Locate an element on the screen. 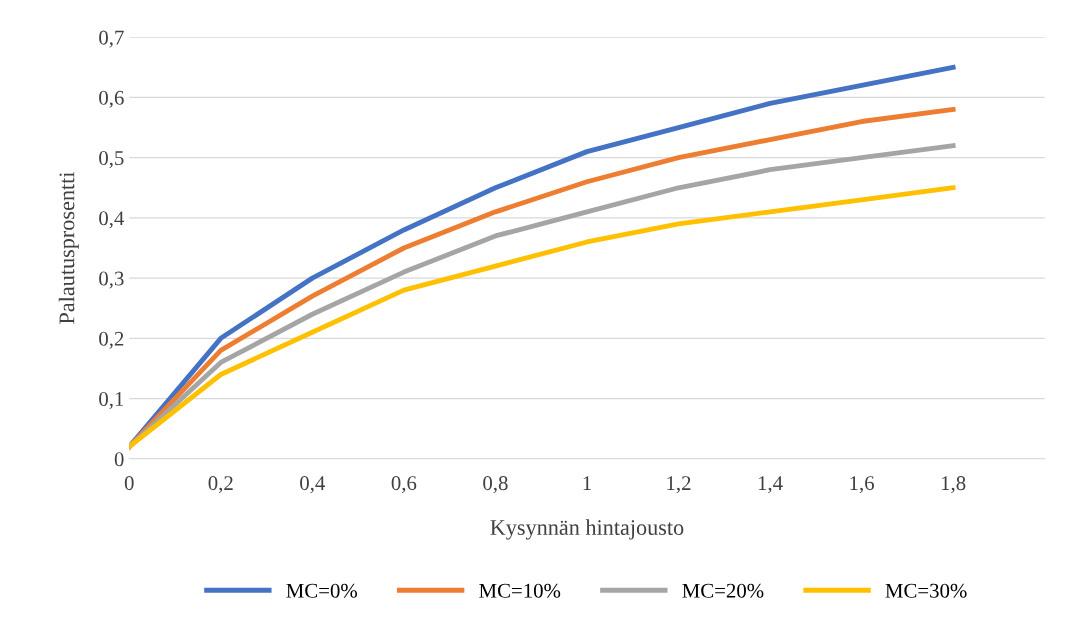 The image size is (1077, 620). legend-label: MC=10% is located at coordinates (520, 590).